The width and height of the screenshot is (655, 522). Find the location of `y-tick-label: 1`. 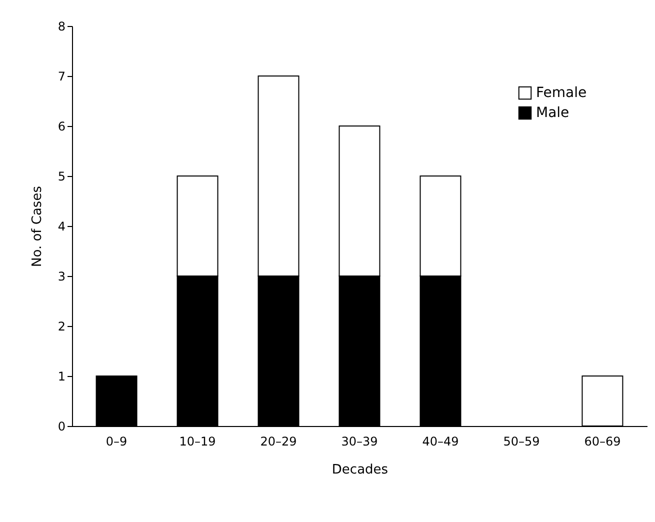

y-tick-label: 1 is located at coordinates (62, 377).